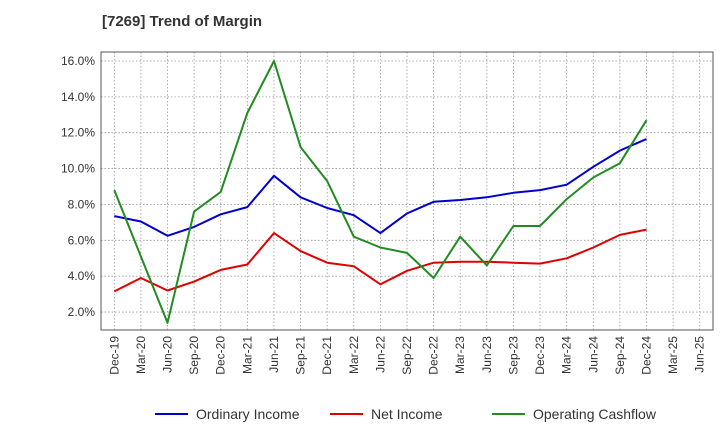 This screenshot has width=720, height=440. Describe the element at coordinates (82, 240) in the screenshot. I see `y-tick-label: 6.0%` at that location.